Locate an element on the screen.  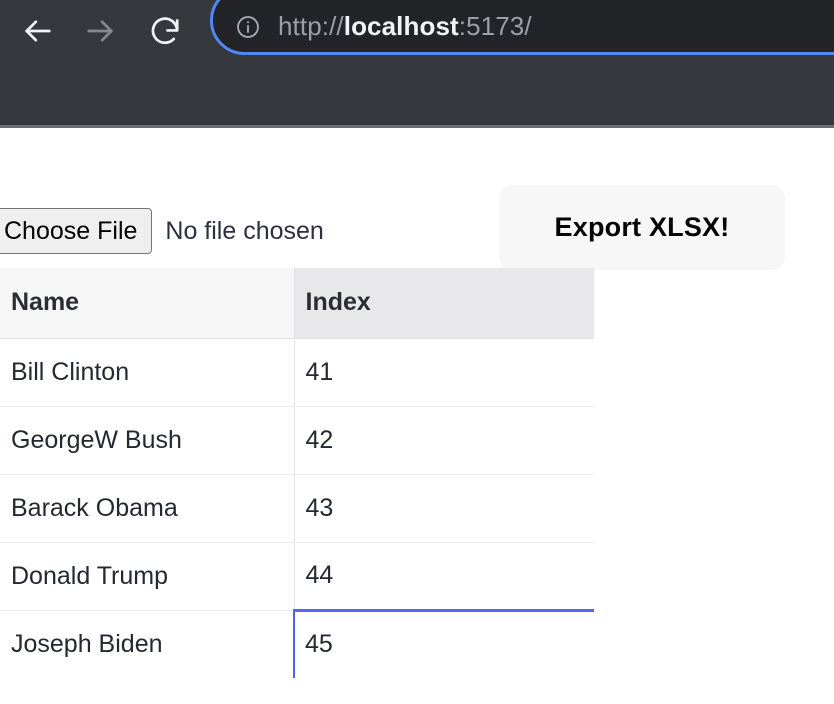
reload-icon is located at coordinates (165, 31).